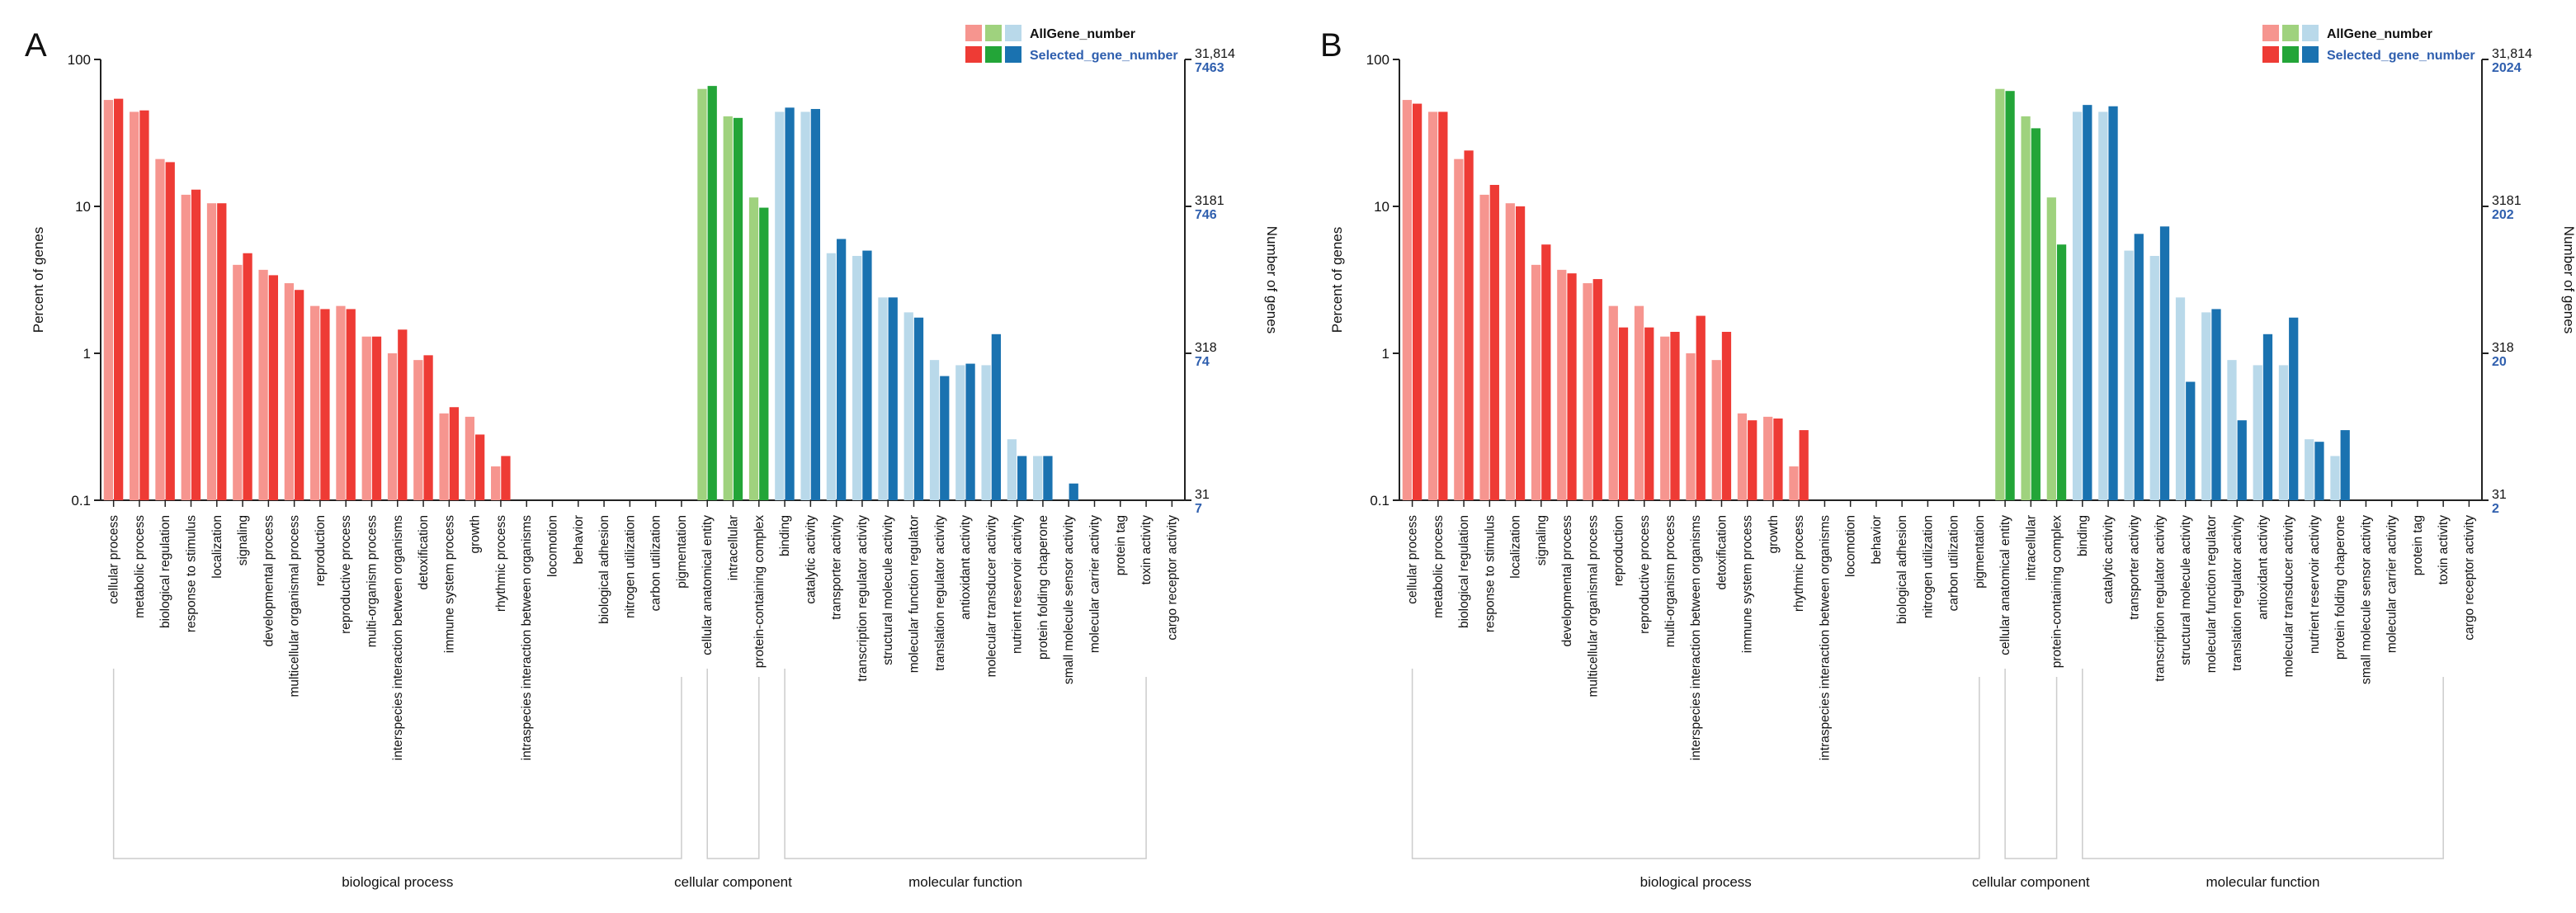 This screenshot has height=913, width=2576. I want to click on category-label: carbon utilization, so click(1954, 563).